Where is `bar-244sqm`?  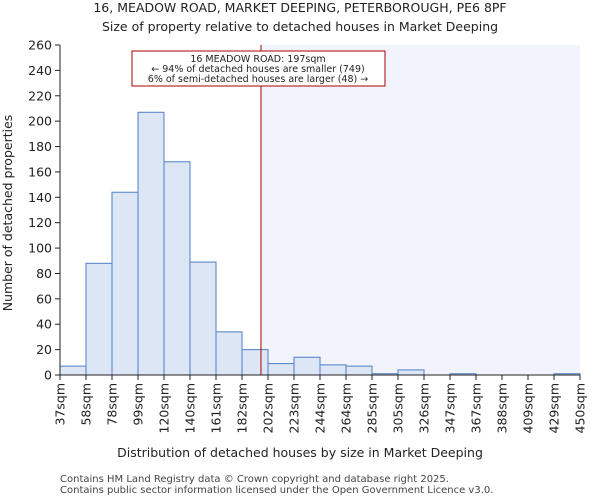
bar-244sqm is located at coordinates (333, 370).